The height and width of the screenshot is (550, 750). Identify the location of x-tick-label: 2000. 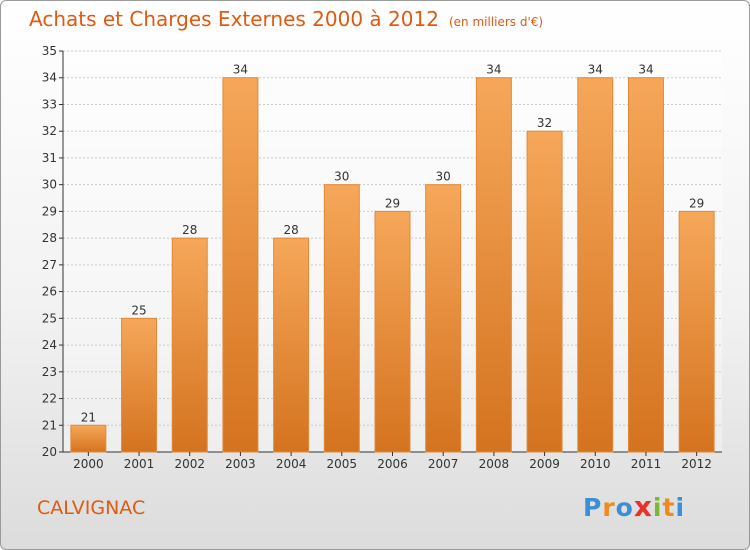
(88, 464).